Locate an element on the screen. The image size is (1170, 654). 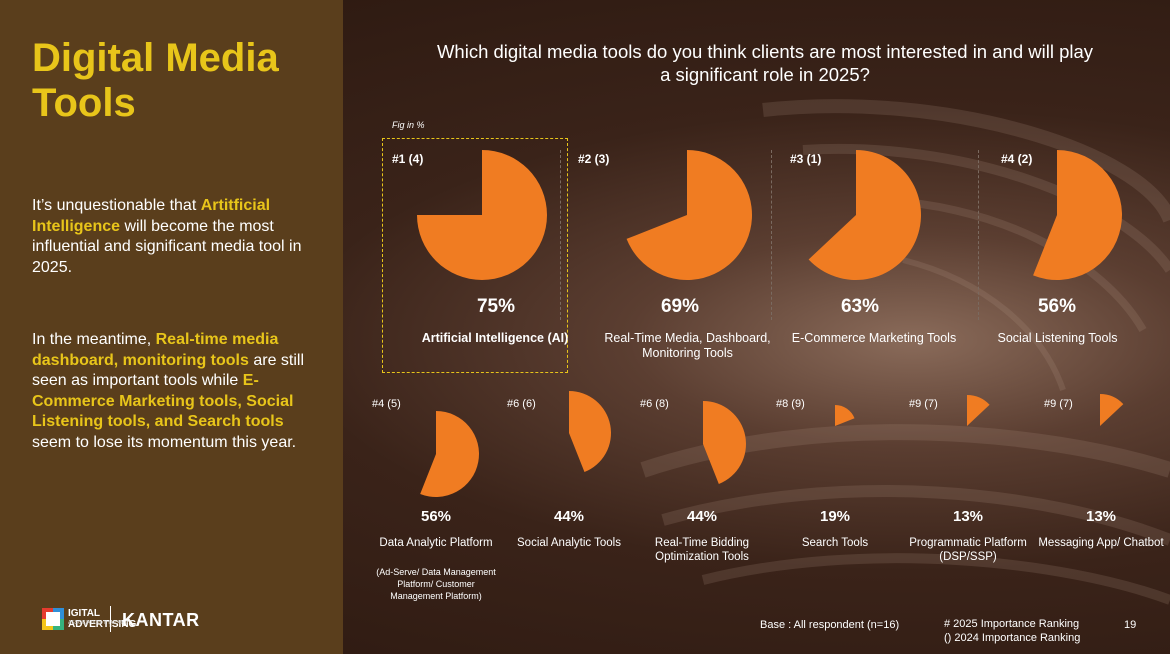
value-label: 63% is located at coordinates (860, 306).